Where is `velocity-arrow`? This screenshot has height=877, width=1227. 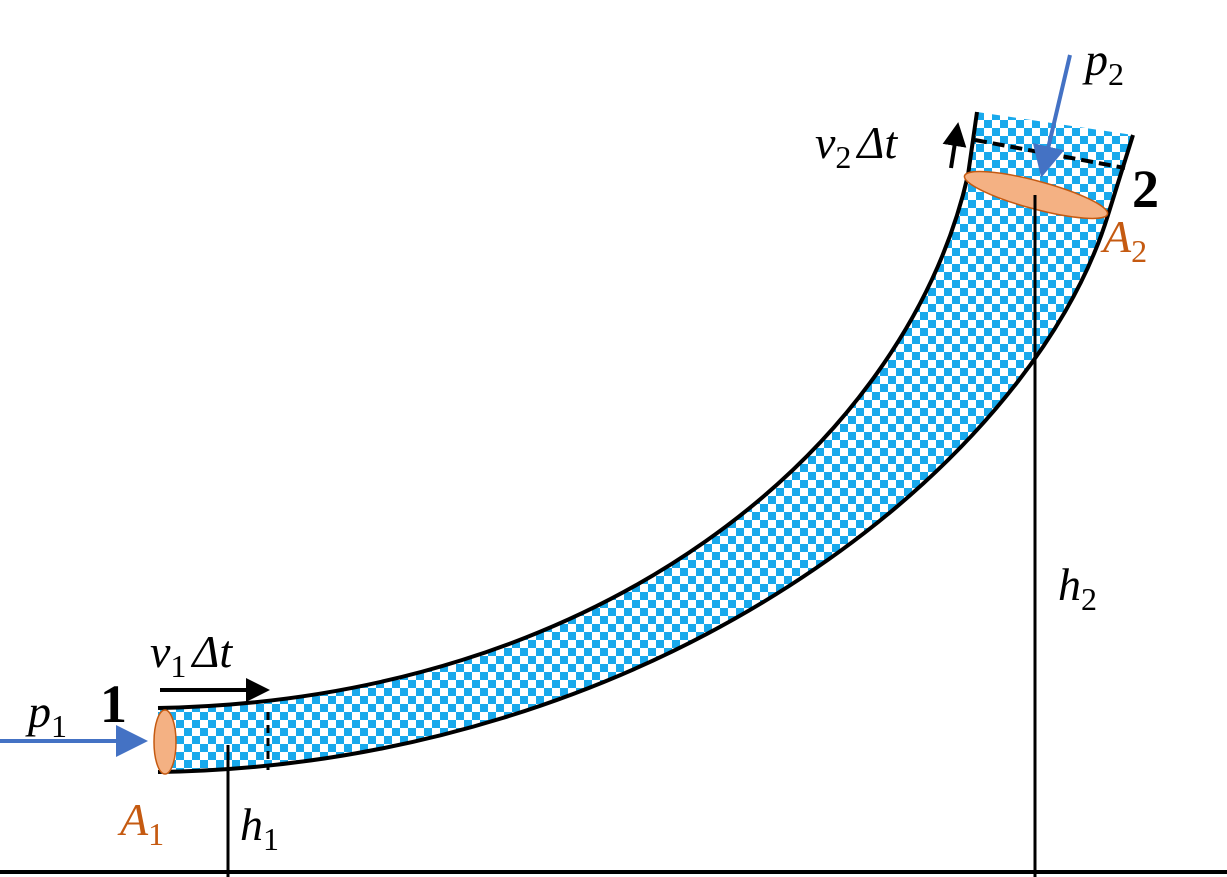
velocity-arrow is located at coordinates (954, 145).